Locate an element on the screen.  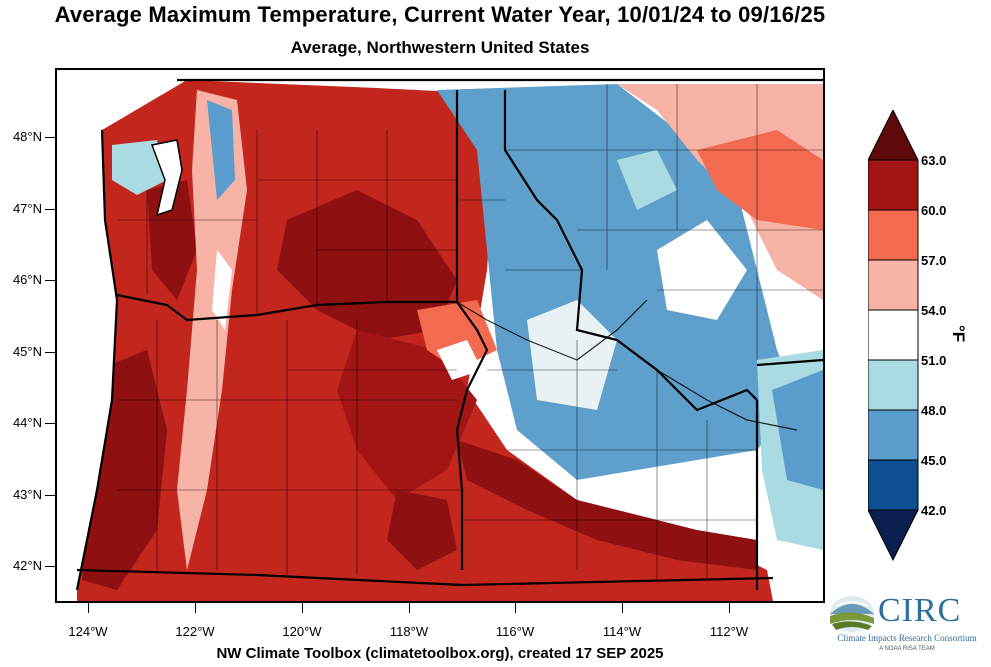
colorbar-label: 45.0 is located at coordinates (934, 460).